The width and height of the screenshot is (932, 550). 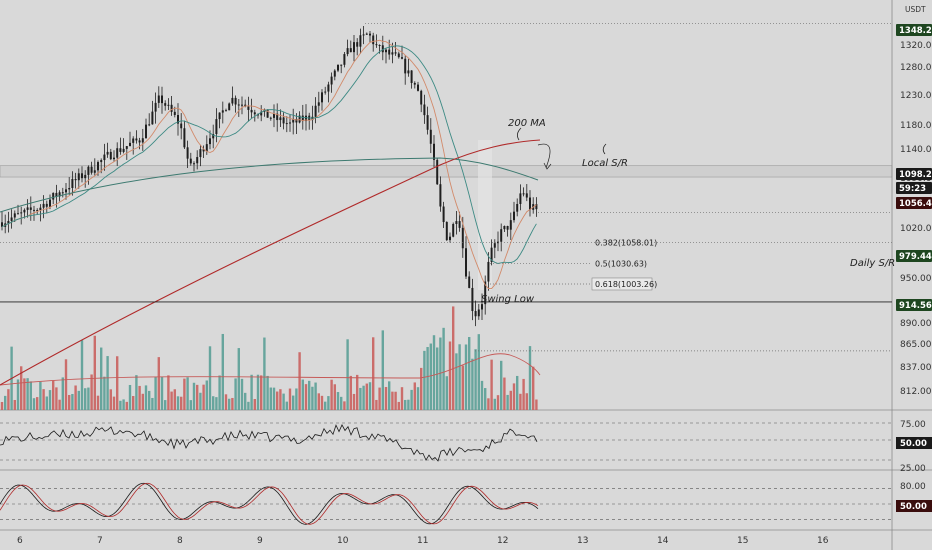 I want to click on fib-label: 0.382(1058.01), so click(x=626, y=243).